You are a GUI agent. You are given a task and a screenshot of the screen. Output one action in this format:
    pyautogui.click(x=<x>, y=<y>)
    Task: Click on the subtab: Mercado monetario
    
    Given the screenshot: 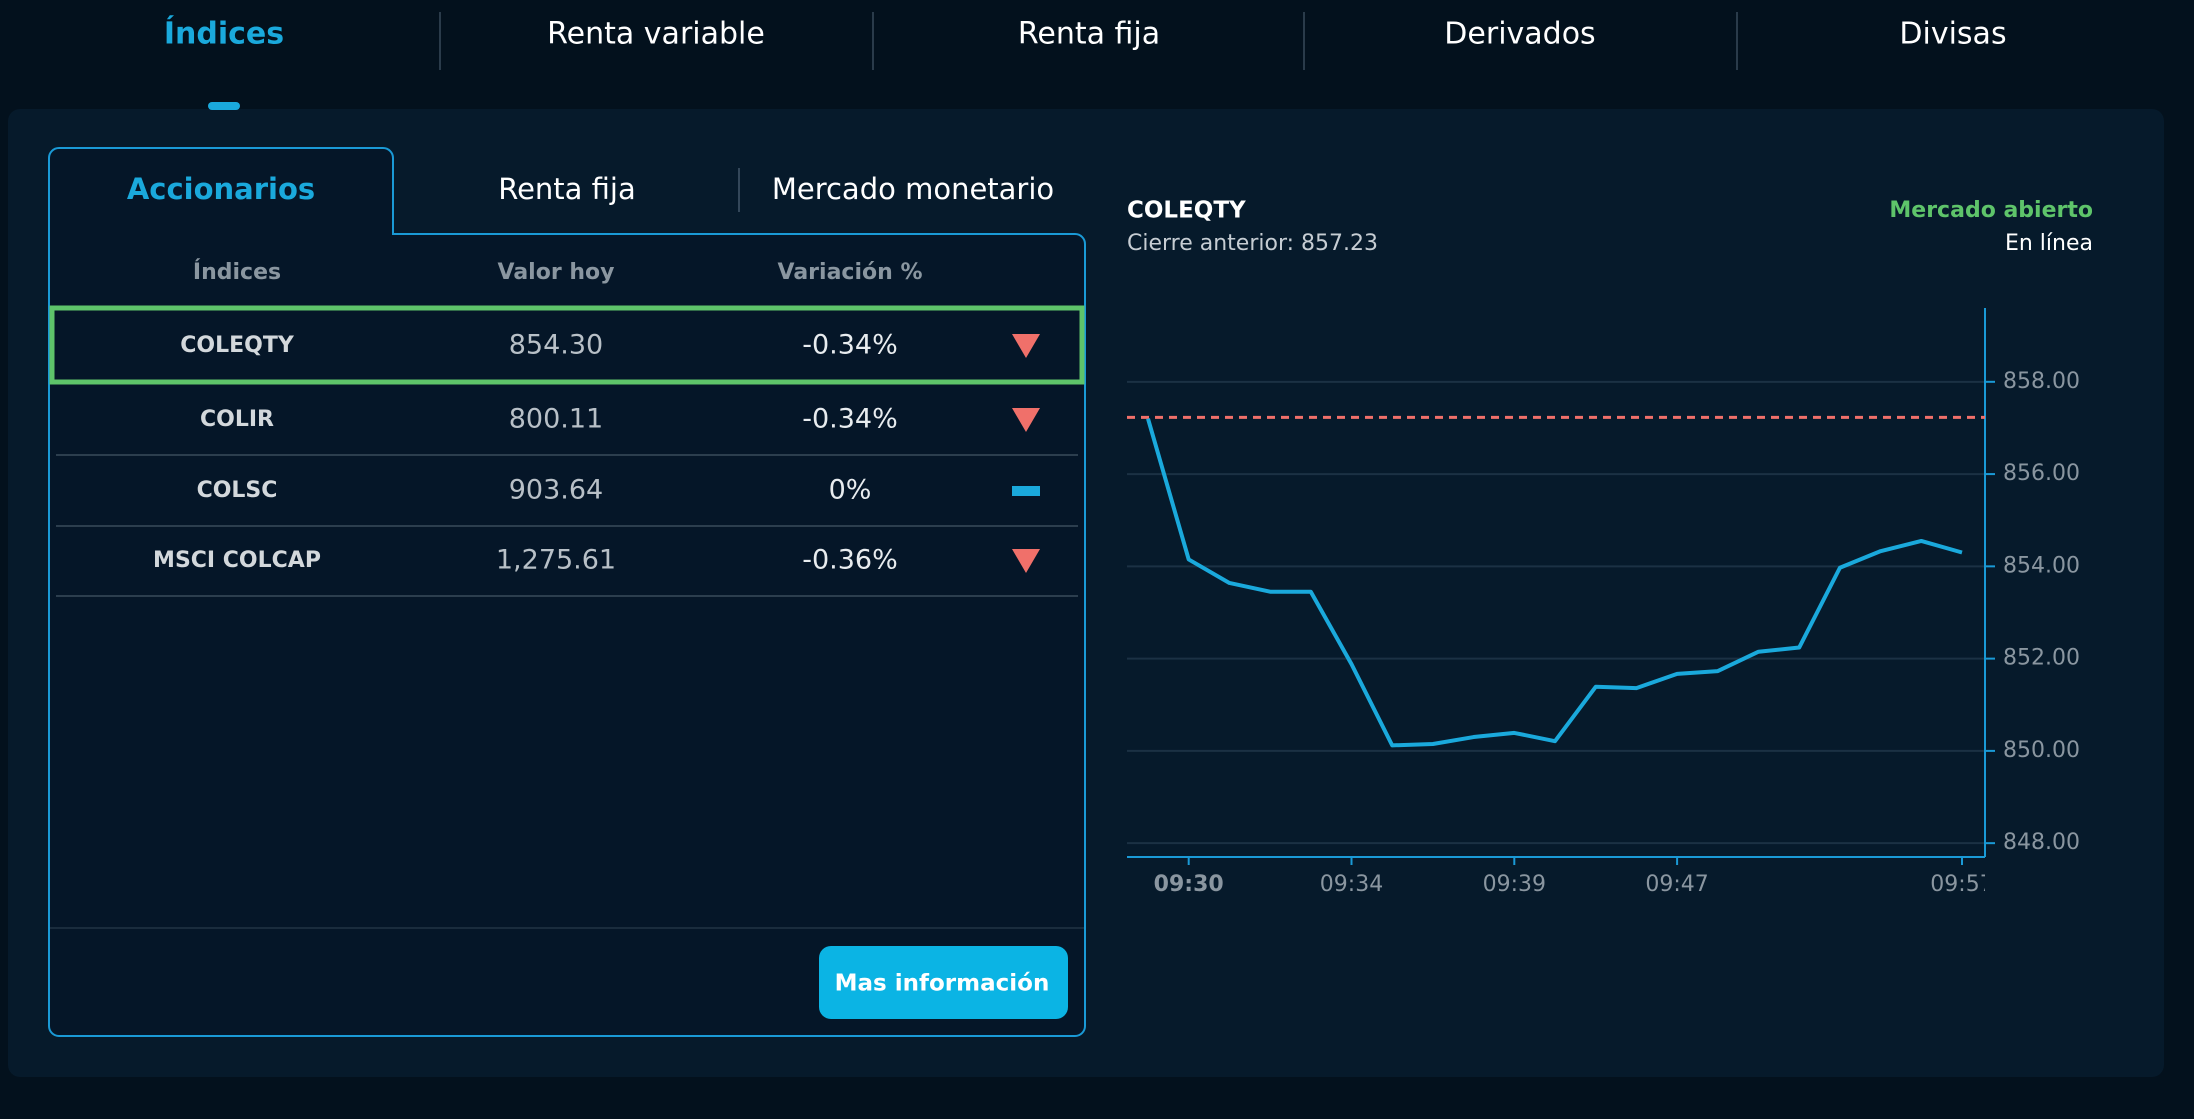 What is the action you would take?
    pyautogui.click(x=913, y=189)
    